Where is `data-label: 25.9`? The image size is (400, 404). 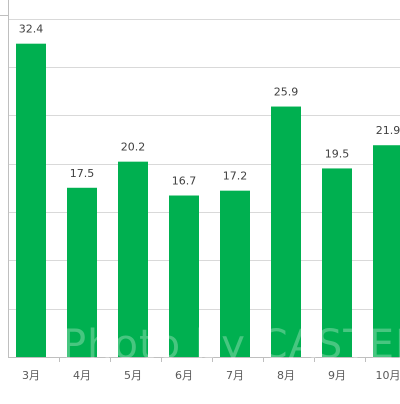 data-label: 25.9 is located at coordinates (286, 92).